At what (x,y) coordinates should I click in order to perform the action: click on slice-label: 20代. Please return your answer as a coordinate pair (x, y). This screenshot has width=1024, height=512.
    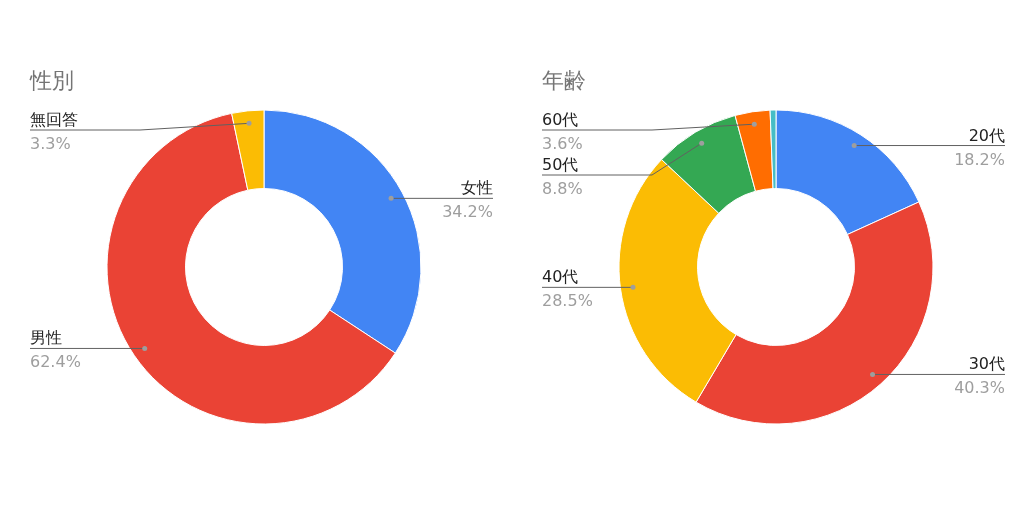
    Looking at the image, I should click on (986, 135).